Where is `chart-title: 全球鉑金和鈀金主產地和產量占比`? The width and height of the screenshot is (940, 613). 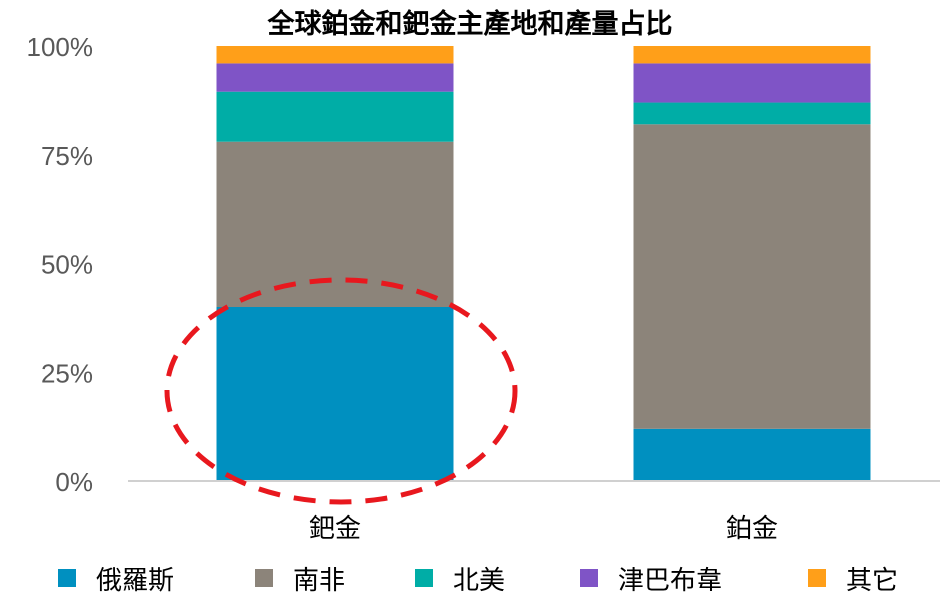 chart-title: 全球鉑金和鈀金主產地和產量占比 is located at coordinates (470, 24).